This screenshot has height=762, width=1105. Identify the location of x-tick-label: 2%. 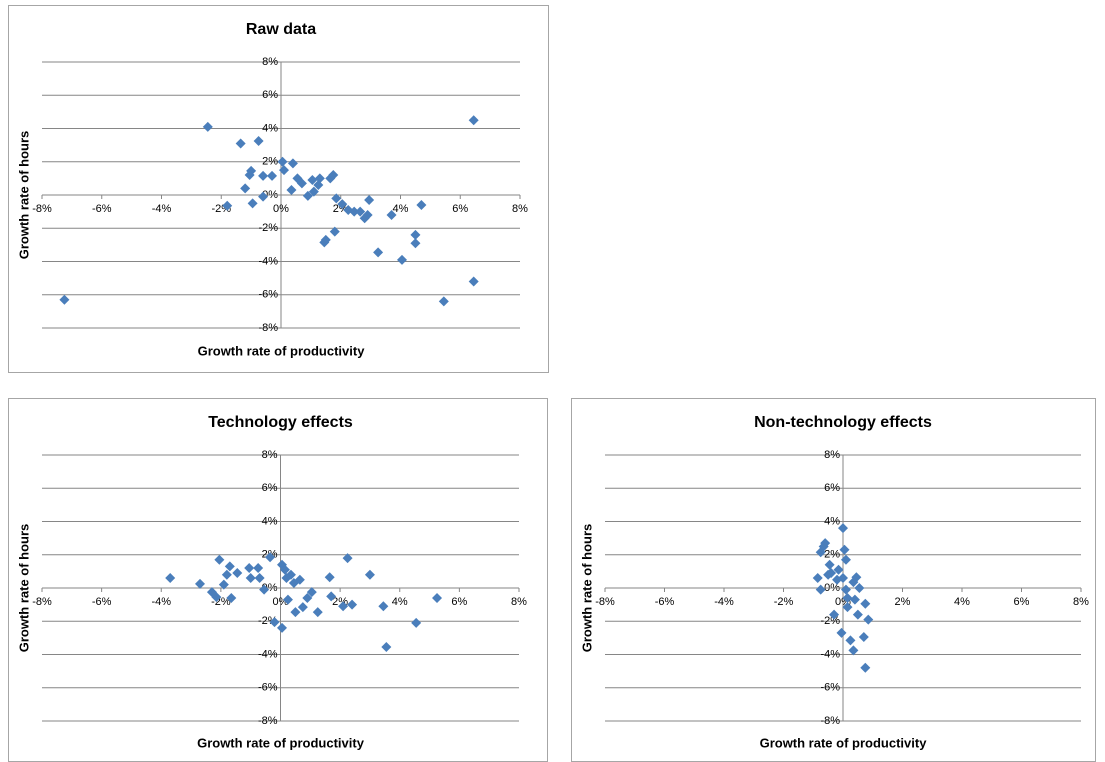
(903, 602).